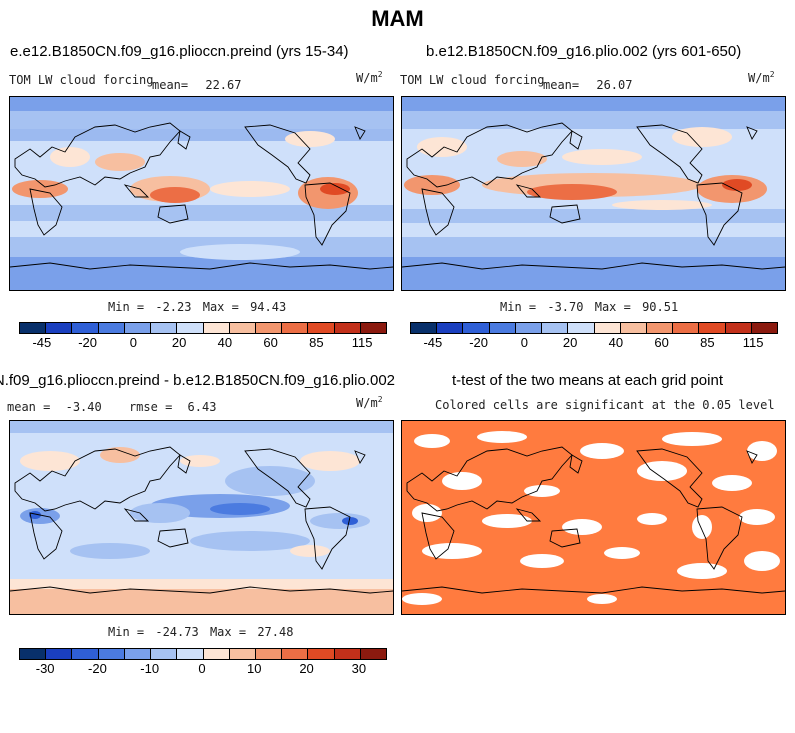 Image resolution: width=795 pixels, height=733 pixels. I want to click on panel1-units-exp: 2, so click(380, 74).